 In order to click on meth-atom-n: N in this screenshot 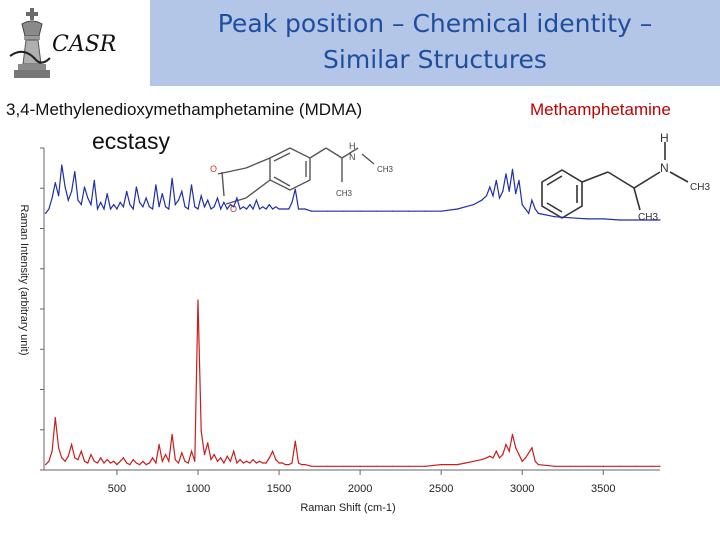, I will do `click(664, 168)`.